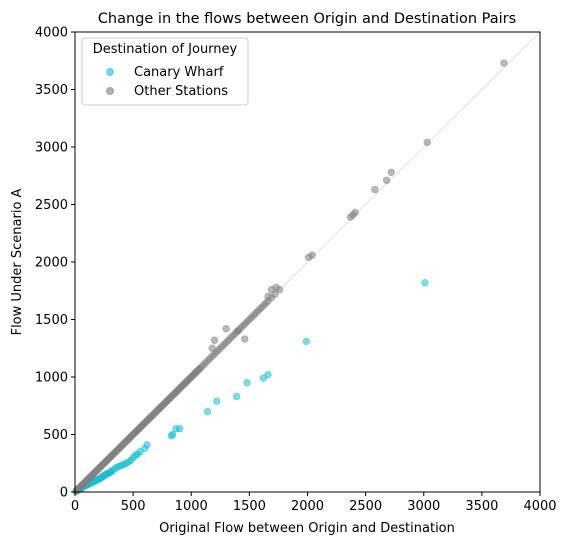 The height and width of the screenshot is (545, 567). Describe the element at coordinates (110, 72) in the screenshot. I see `legend-marker-canary-wharf` at that location.